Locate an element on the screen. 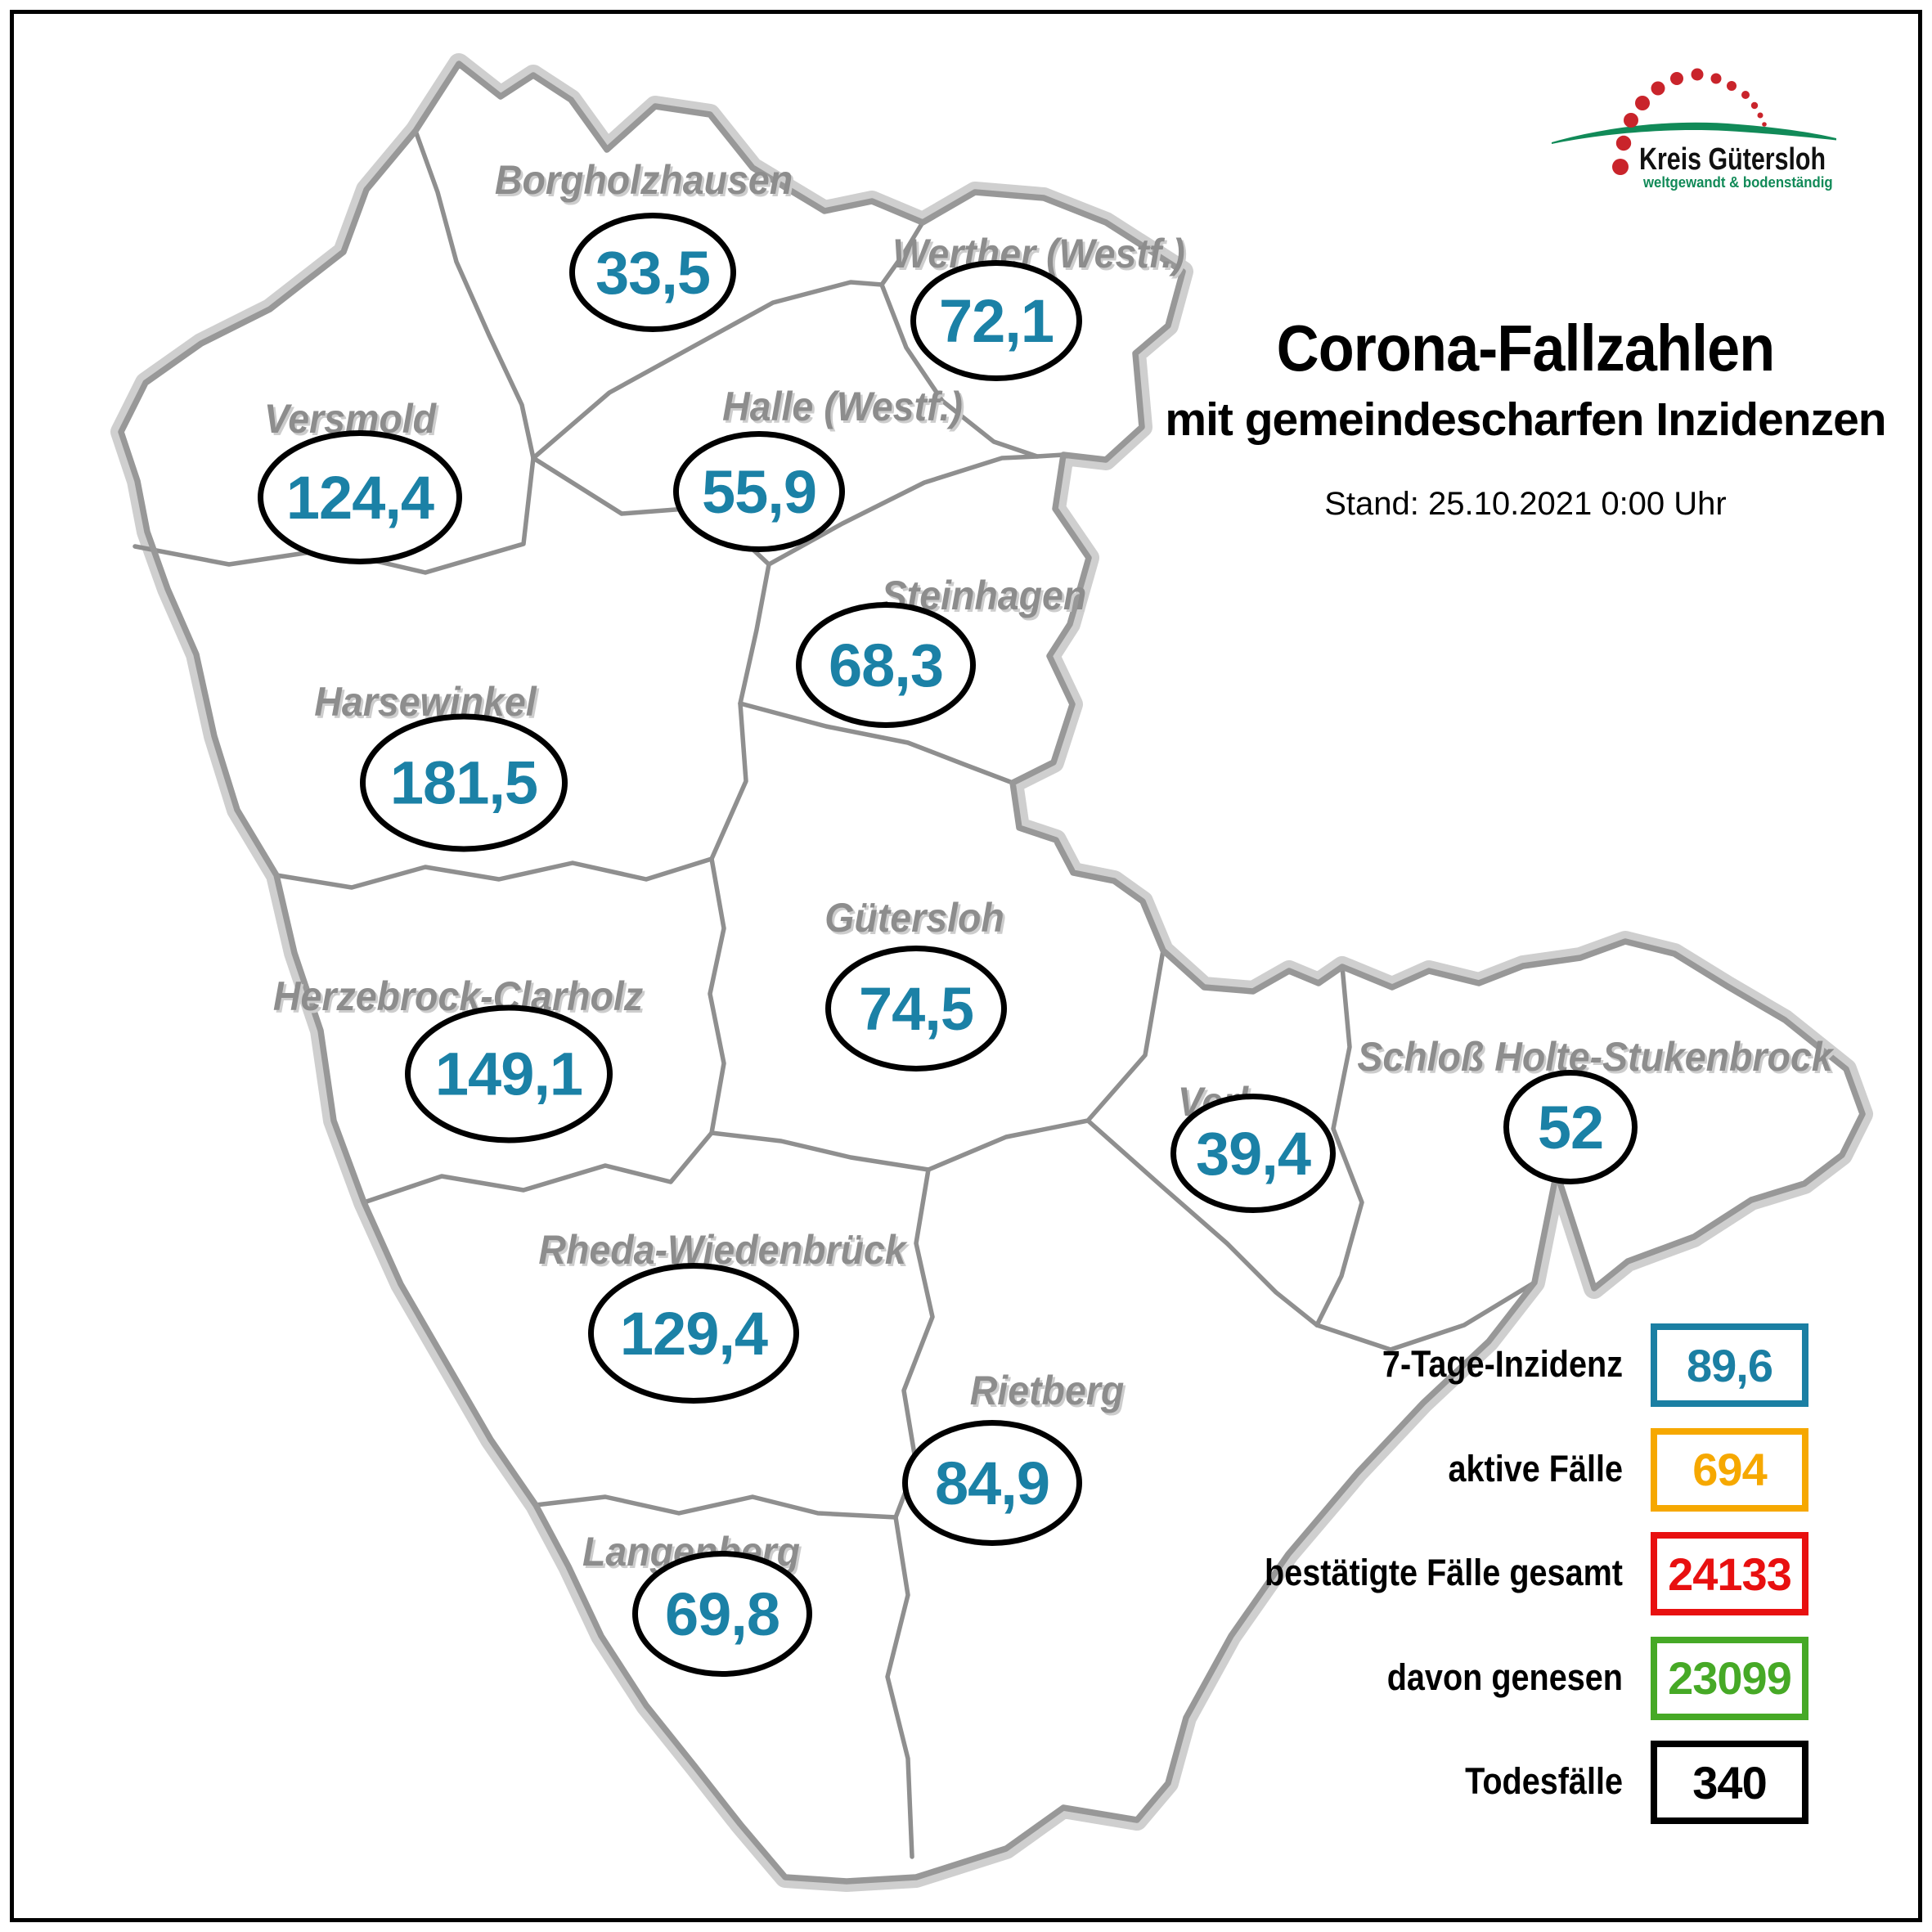 This screenshot has width=1932, height=1932. legend-value-box: 89,6 is located at coordinates (1729, 1365).